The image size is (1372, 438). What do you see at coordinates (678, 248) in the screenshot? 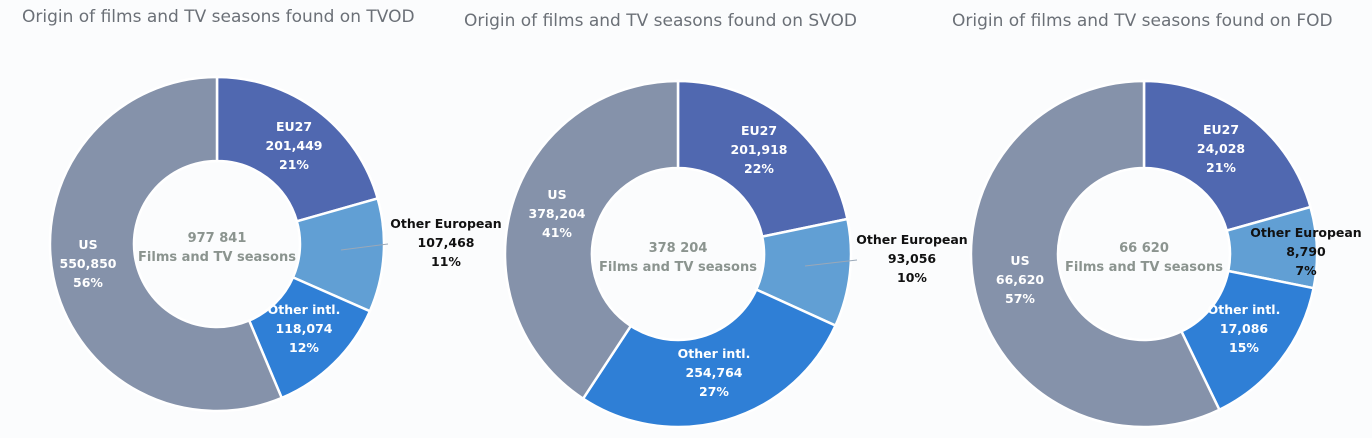
I see `center-total: 378 204` at bounding box center [678, 248].